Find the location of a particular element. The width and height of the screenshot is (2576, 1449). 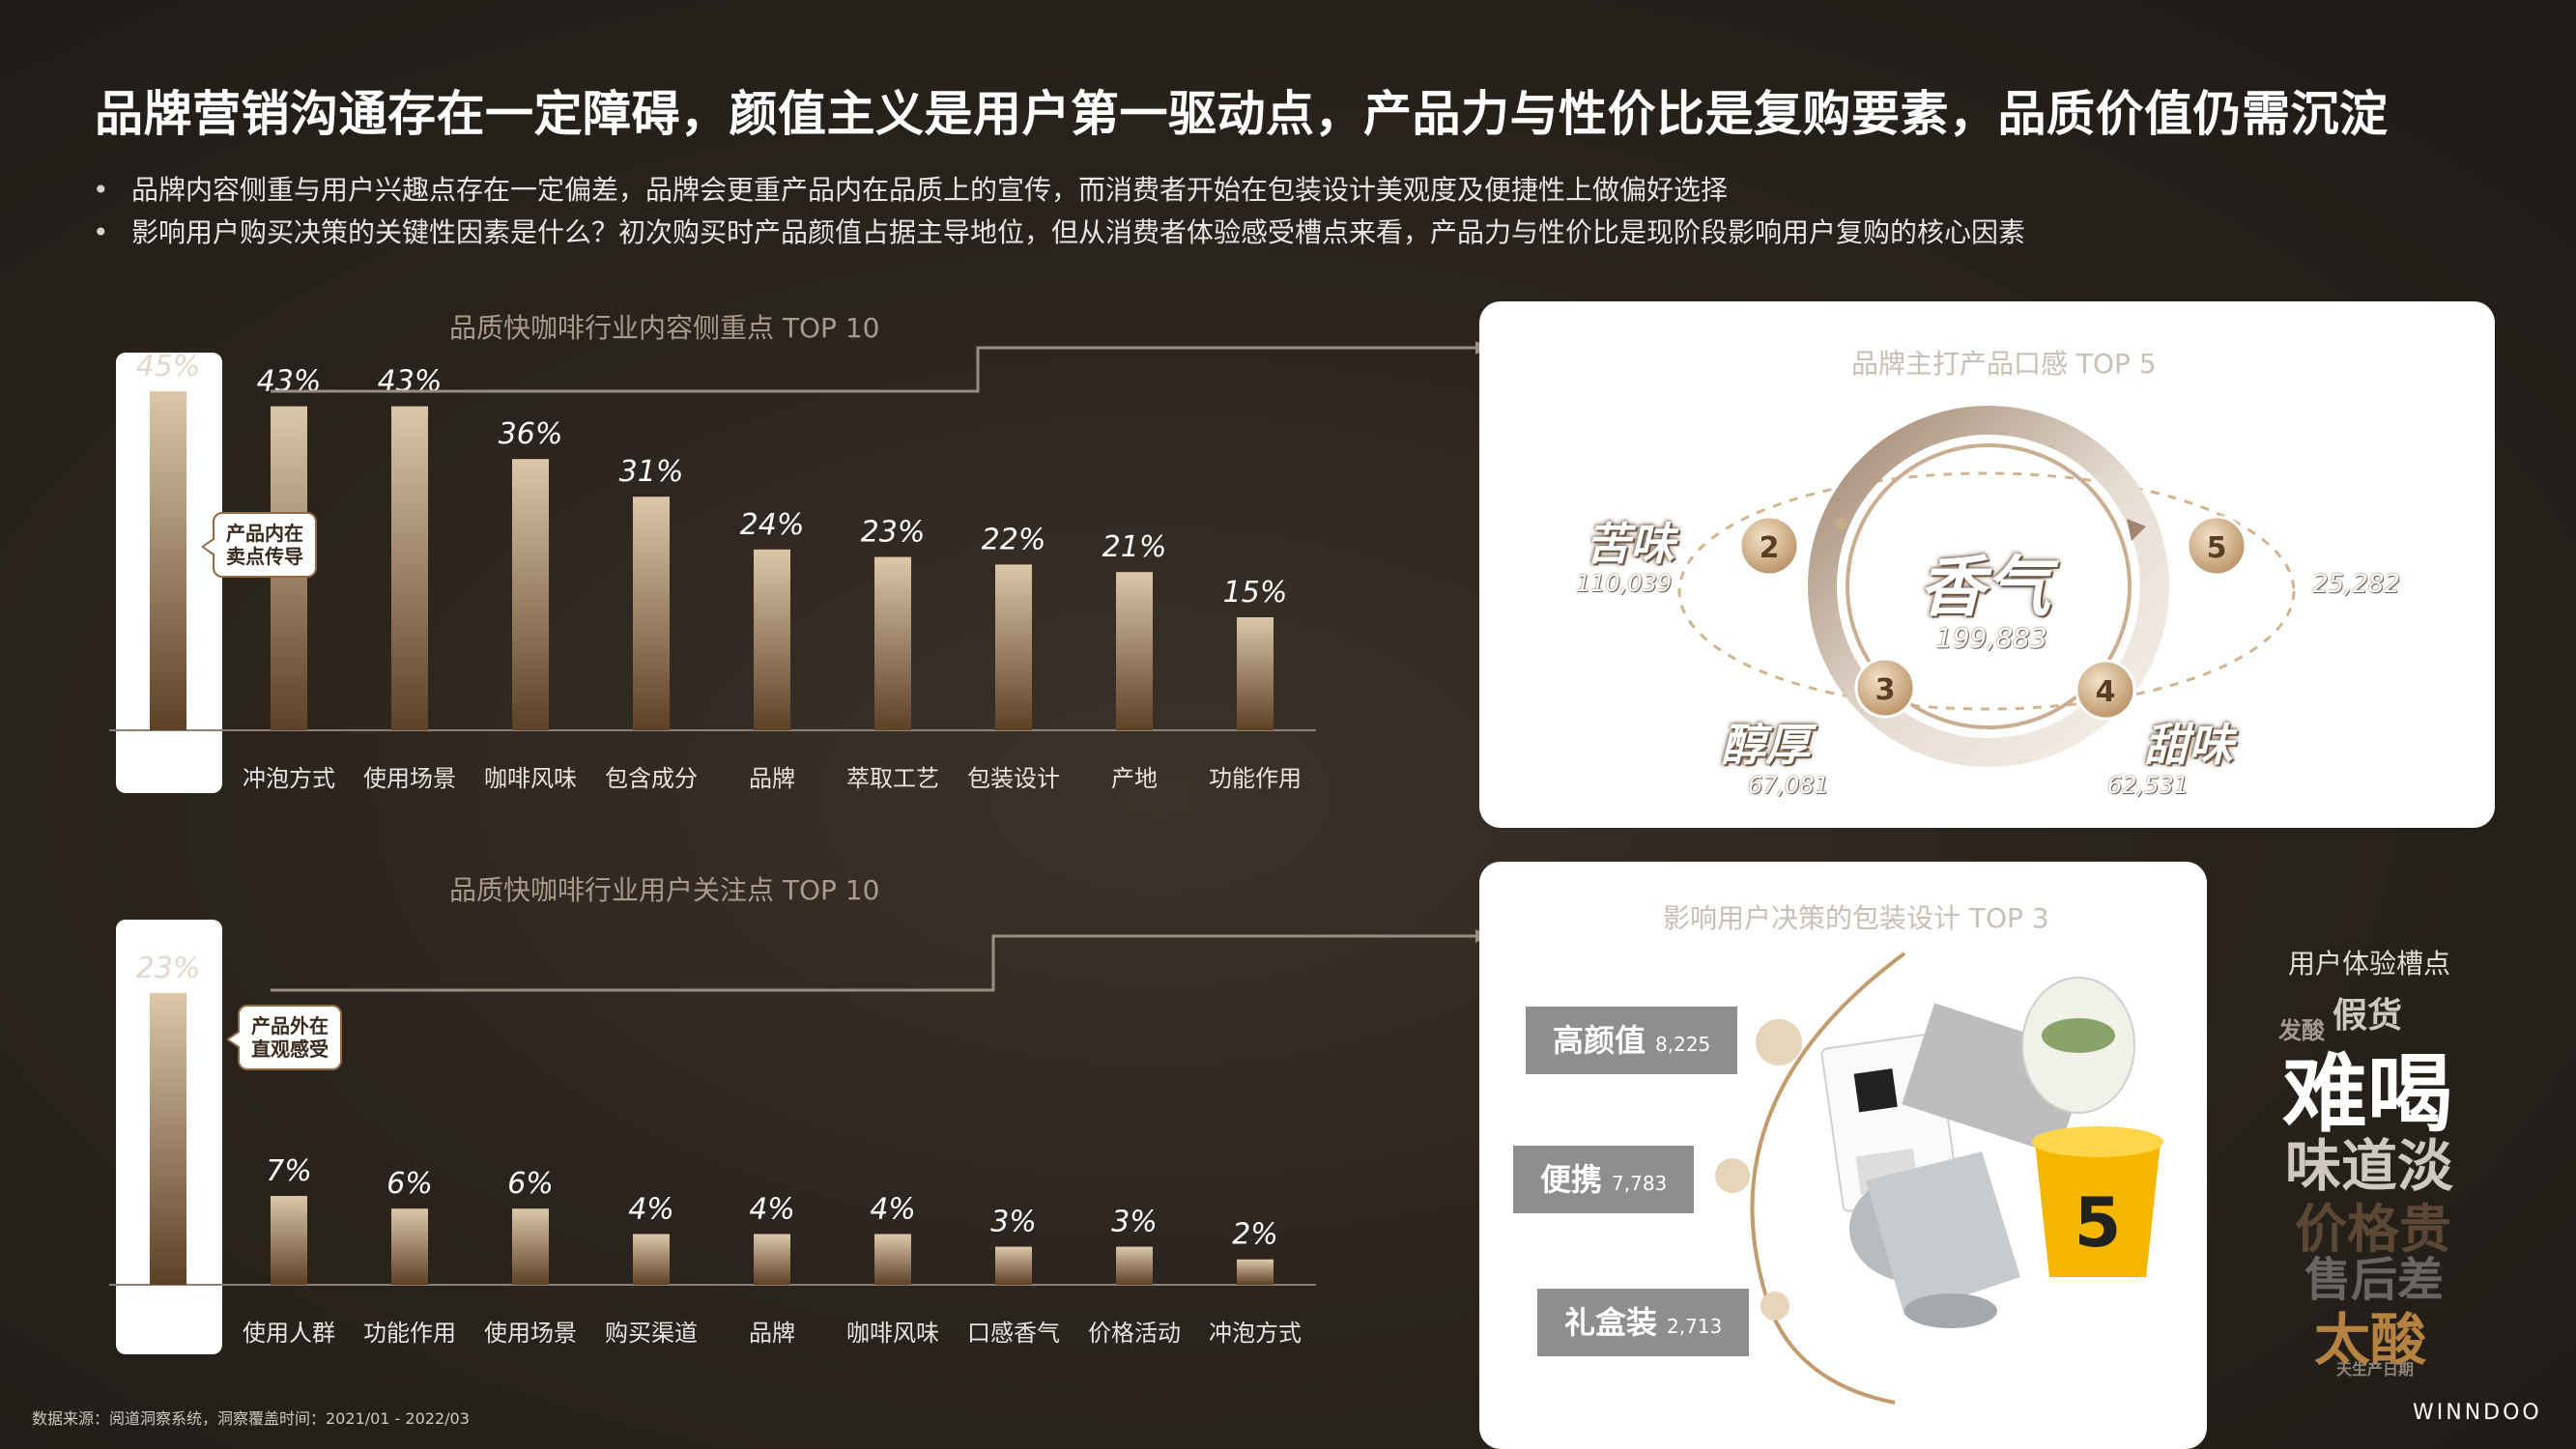

flavor-name-1: 香气 is located at coordinates (1985, 588).